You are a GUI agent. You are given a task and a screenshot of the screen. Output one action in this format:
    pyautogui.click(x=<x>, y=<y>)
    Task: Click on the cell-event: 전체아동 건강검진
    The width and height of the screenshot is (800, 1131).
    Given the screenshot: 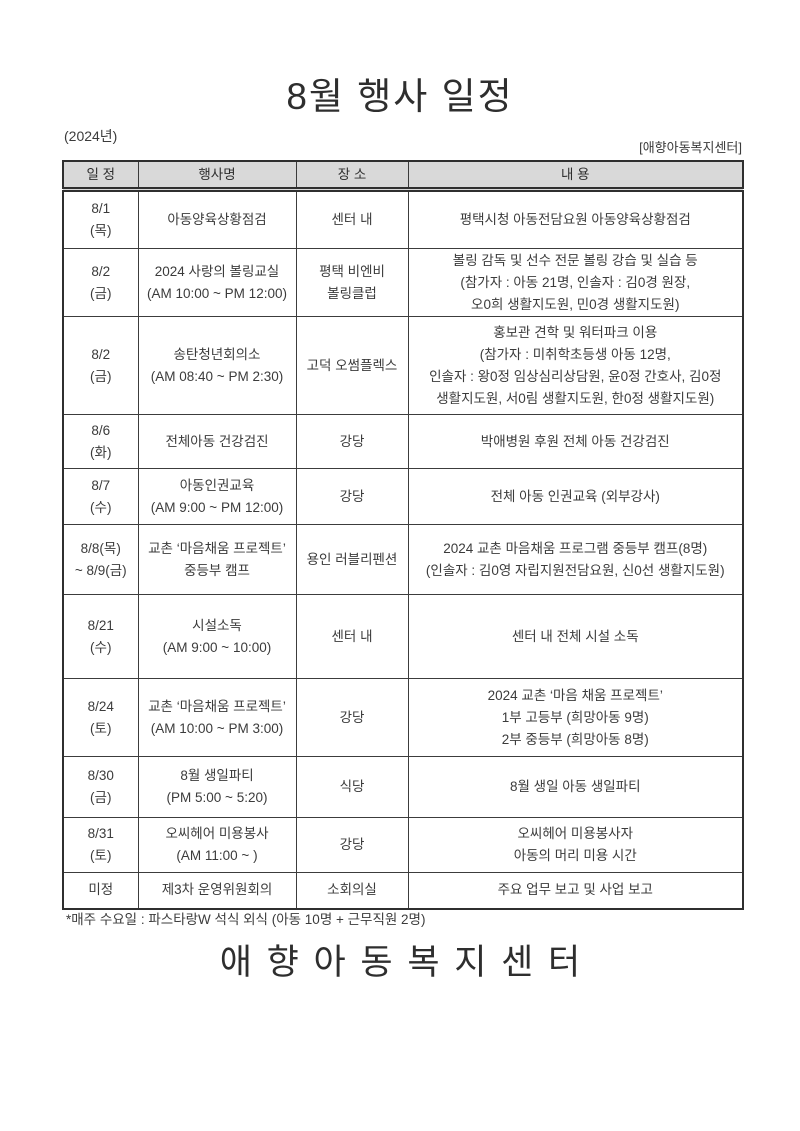 What is the action you would take?
    pyautogui.click(x=217, y=441)
    